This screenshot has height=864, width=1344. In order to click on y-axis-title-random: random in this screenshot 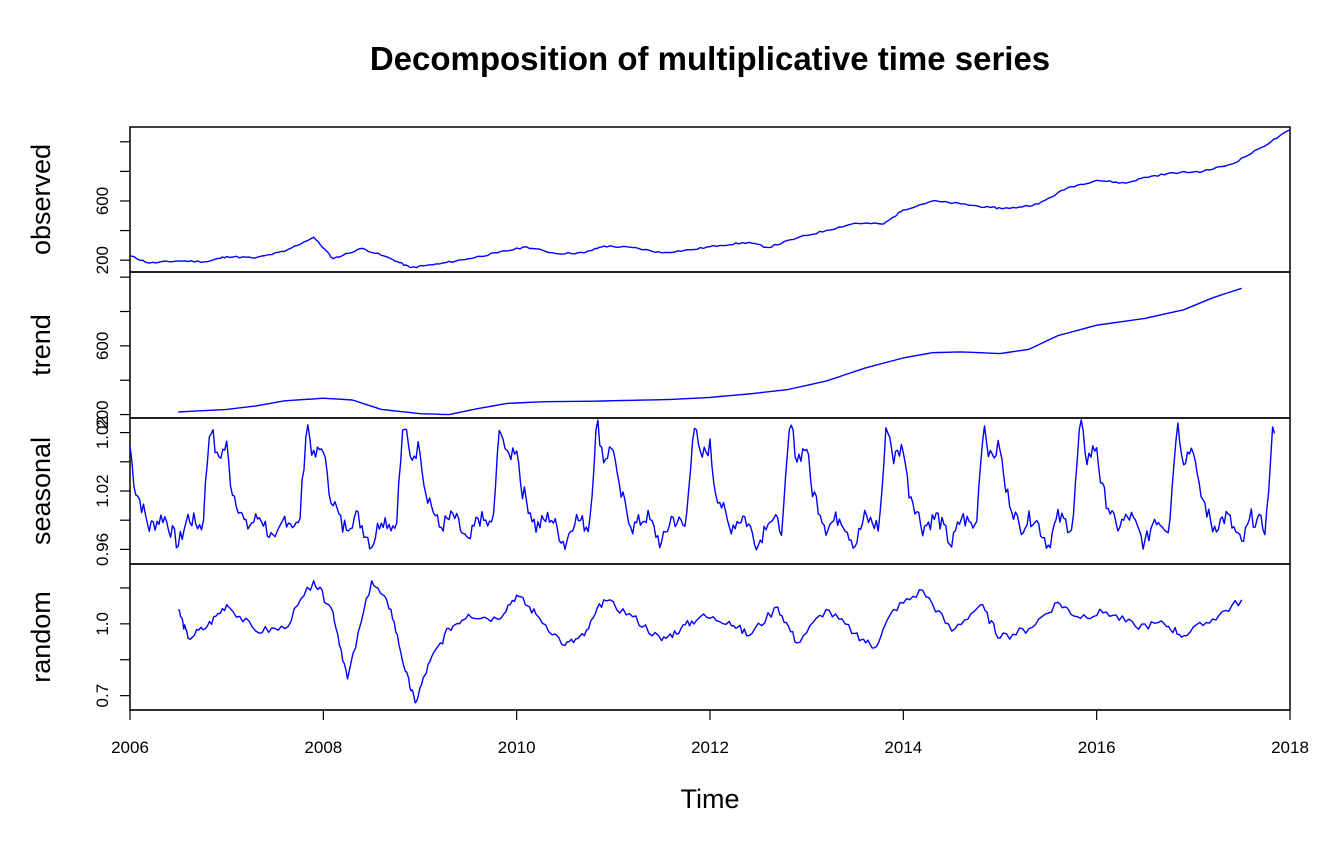, I will do `click(41, 637)`.